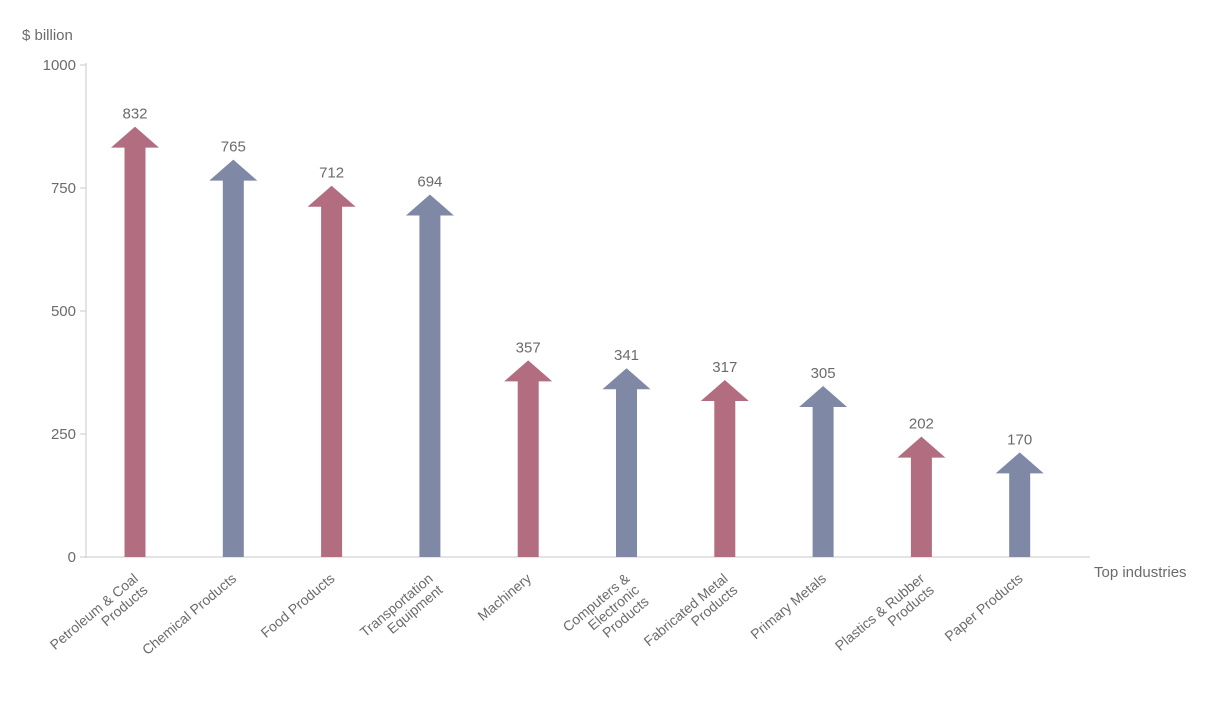 The width and height of the screenshot is (1206, 705). Describe the element at coordinates (606, 614) in the screenshot. I see `category-label: Computers &ElectronicProducts` at that location.